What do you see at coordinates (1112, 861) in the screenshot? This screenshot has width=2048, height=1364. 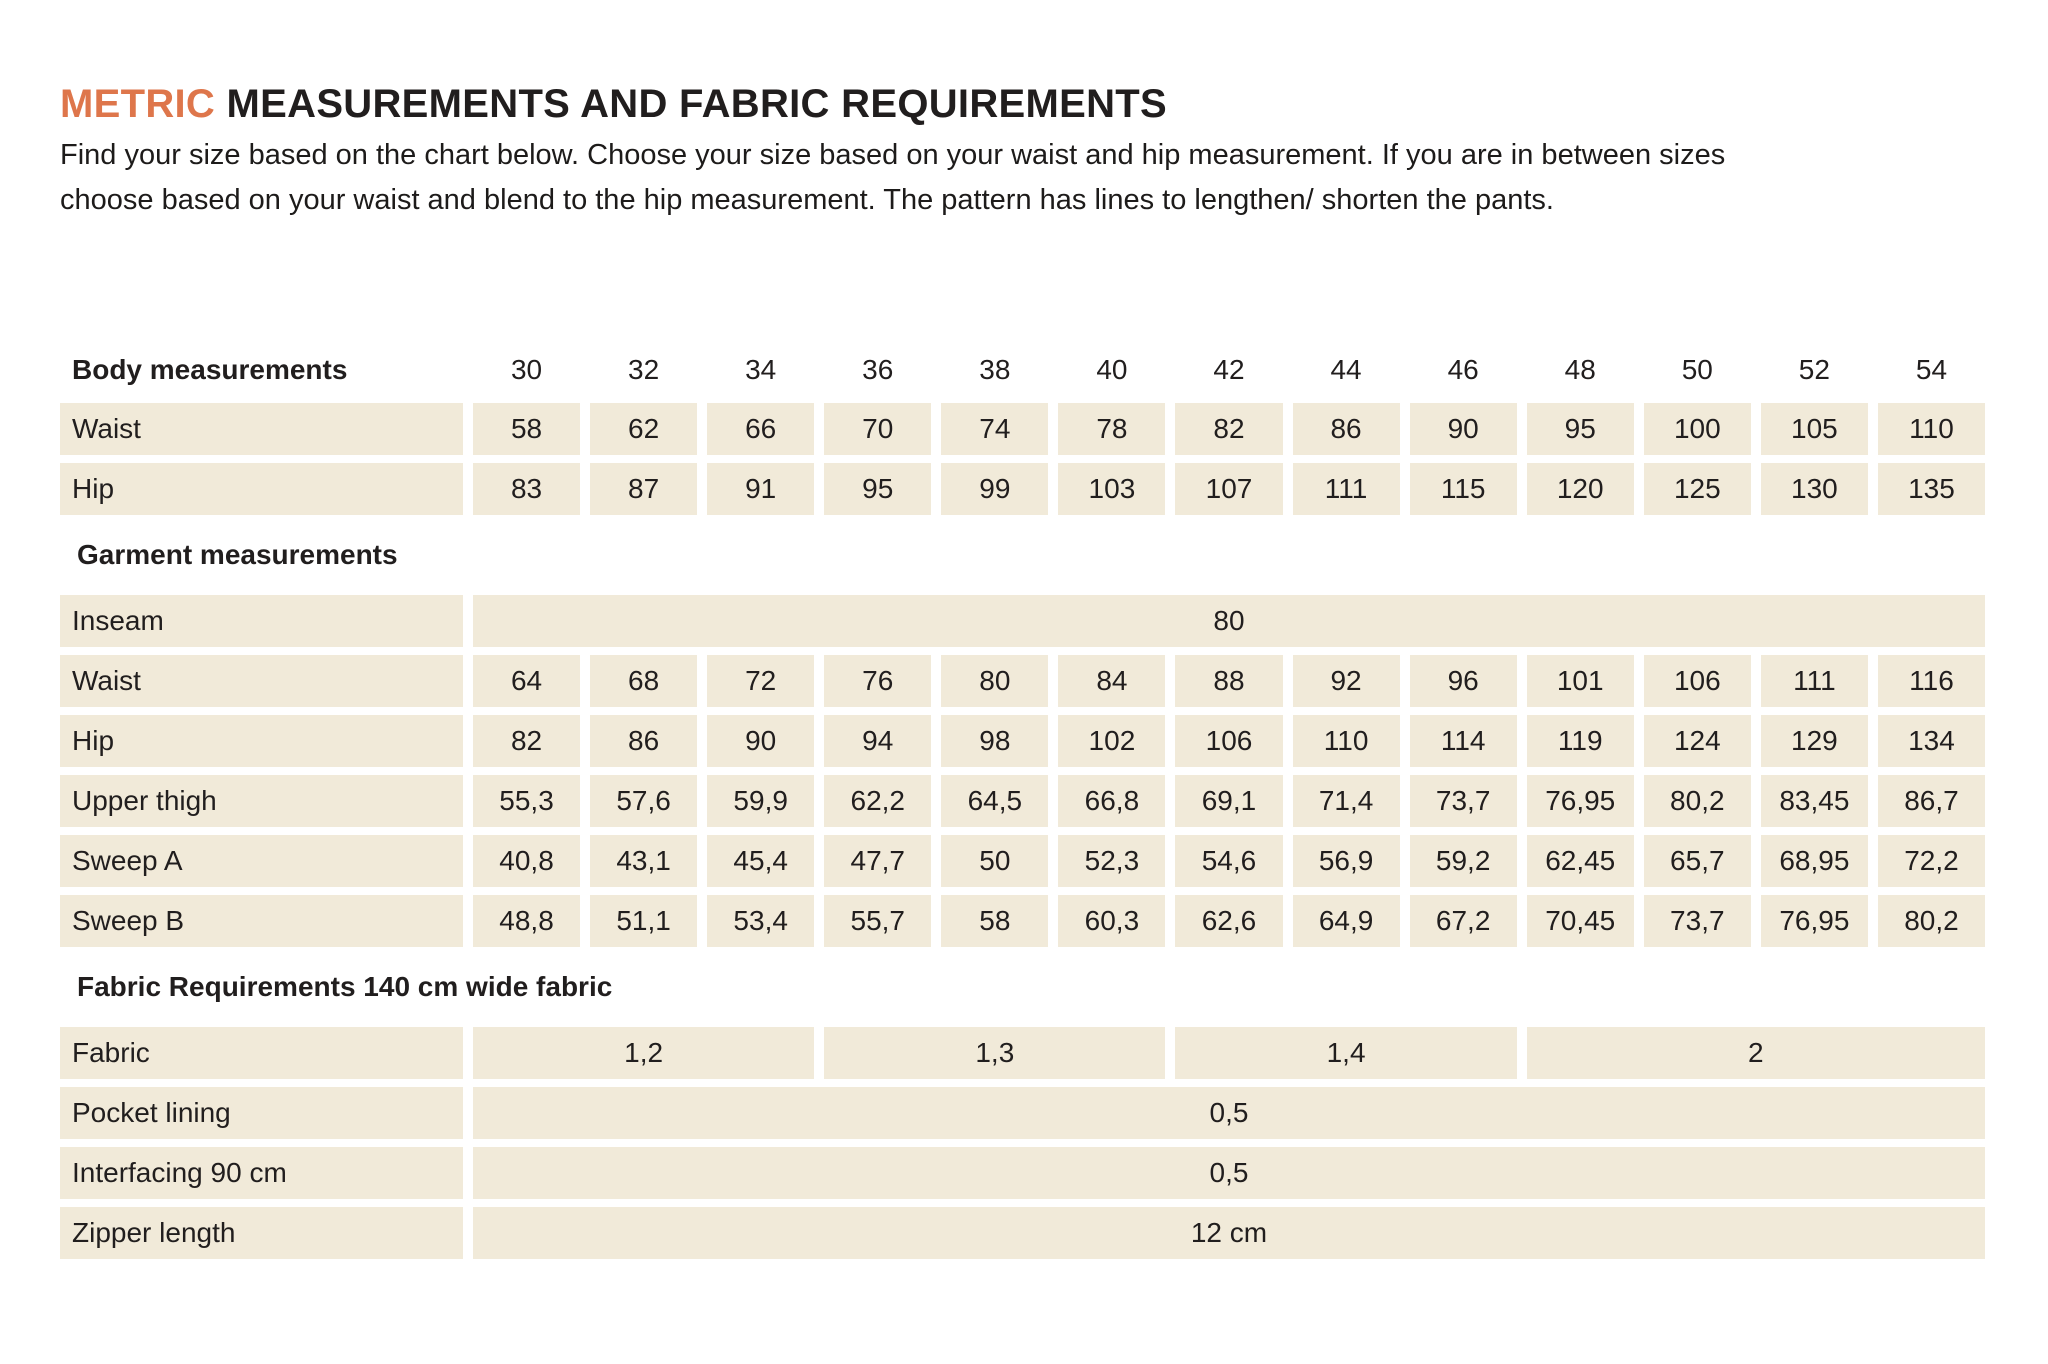 I see `value-cell: 52,3` at bounding box center [1112, 861].